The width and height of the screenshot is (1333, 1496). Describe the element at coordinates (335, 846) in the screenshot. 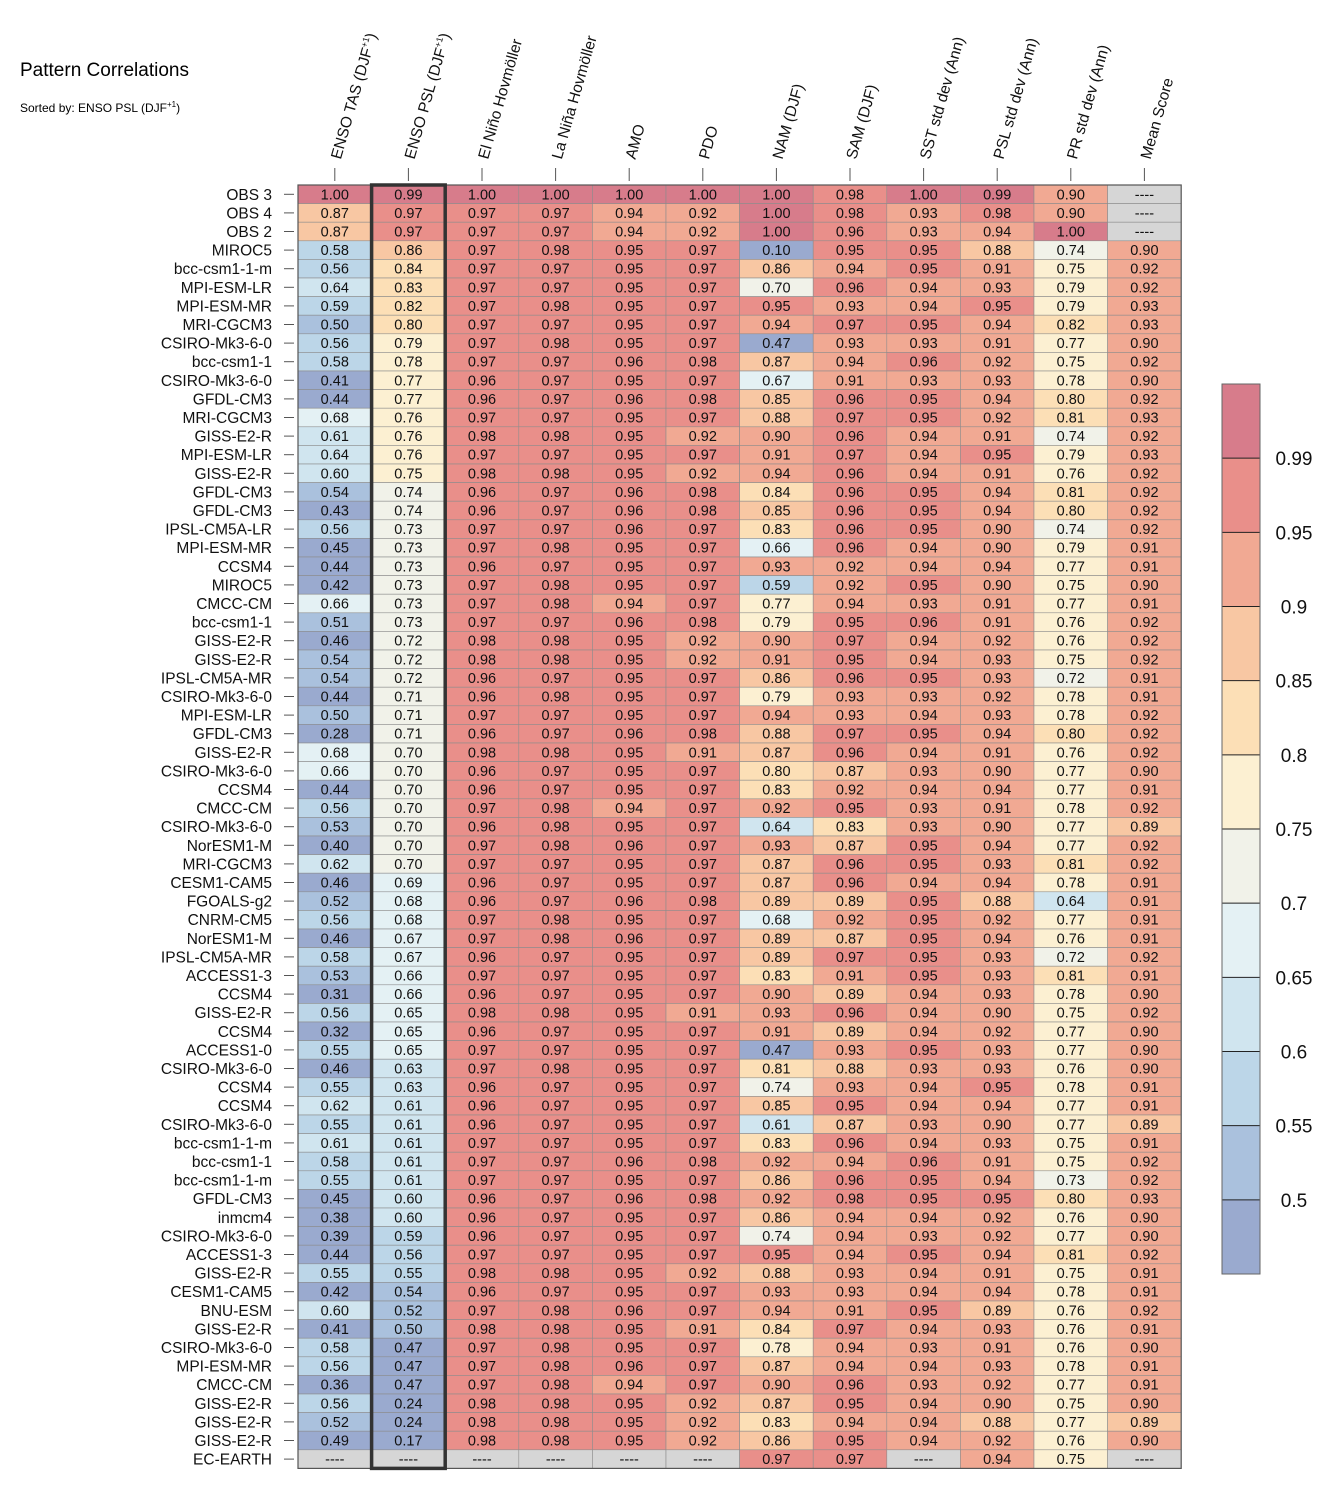

I see `cell-value: 0.40` at that location.